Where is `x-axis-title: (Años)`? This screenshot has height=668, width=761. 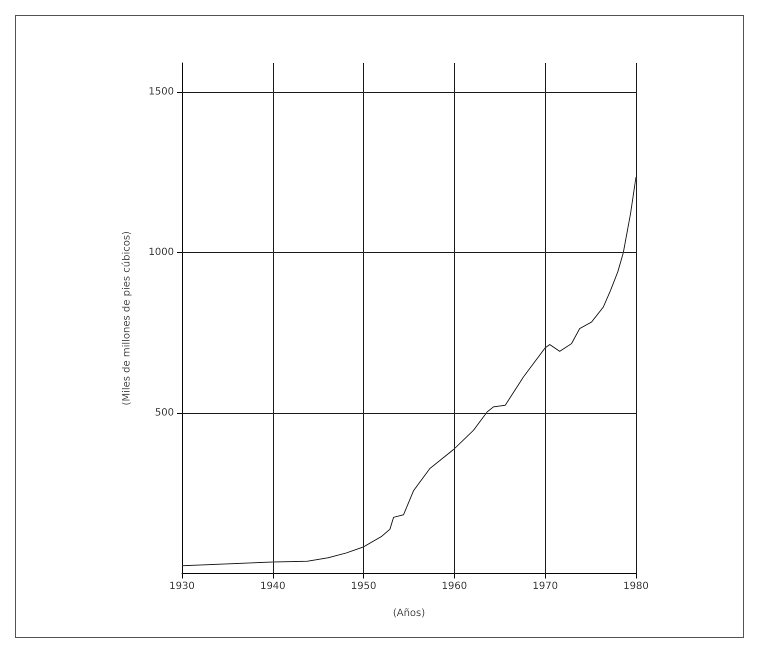 x-axis-title: (Años) is located at coordinates (409, 613).